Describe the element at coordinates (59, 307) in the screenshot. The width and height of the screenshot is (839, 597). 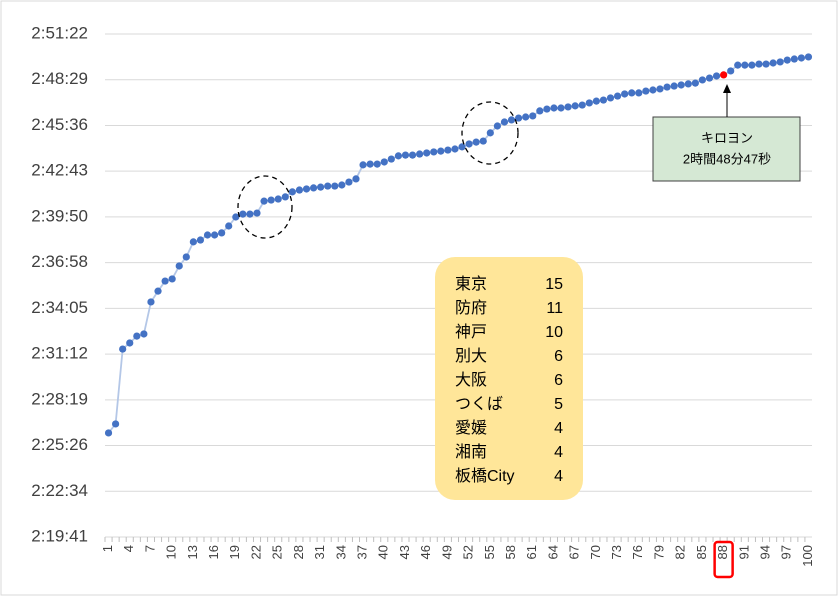
I see `y-tick-label: 2:34:05` at that location.